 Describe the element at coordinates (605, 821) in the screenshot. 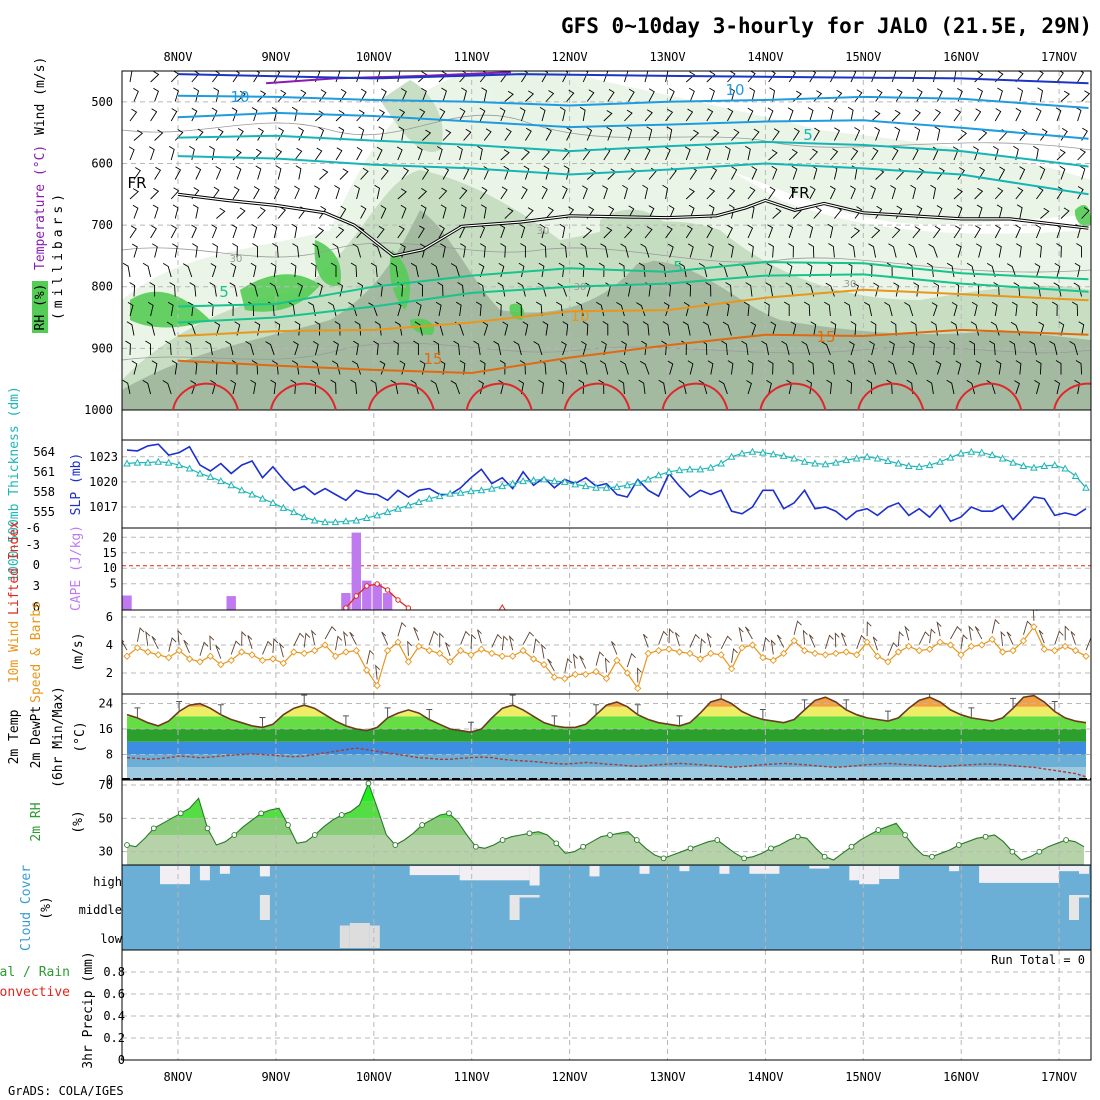

I see `rh-line` at that location.